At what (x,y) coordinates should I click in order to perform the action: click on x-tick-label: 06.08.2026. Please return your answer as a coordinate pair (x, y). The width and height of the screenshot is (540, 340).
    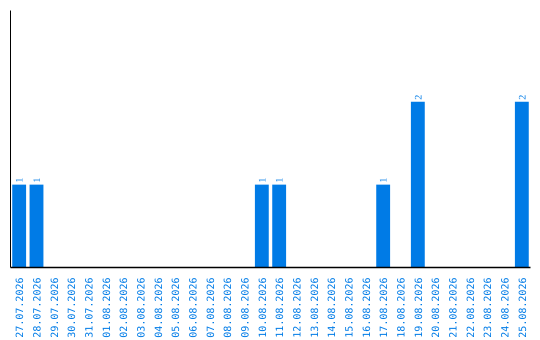
    Looking at the image, I should click on (194, 307).